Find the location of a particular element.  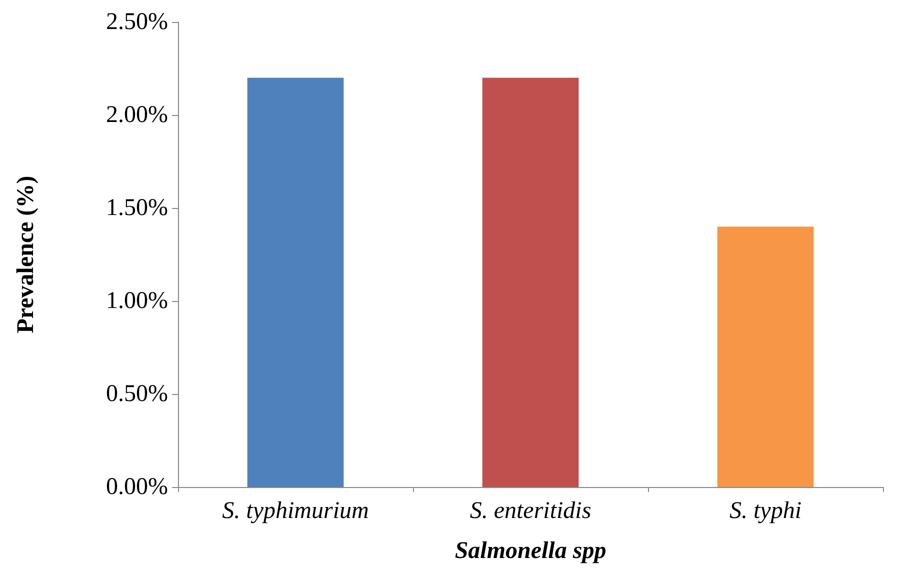

x-tick-label: S. typhi is located at coordinates (766, 511).